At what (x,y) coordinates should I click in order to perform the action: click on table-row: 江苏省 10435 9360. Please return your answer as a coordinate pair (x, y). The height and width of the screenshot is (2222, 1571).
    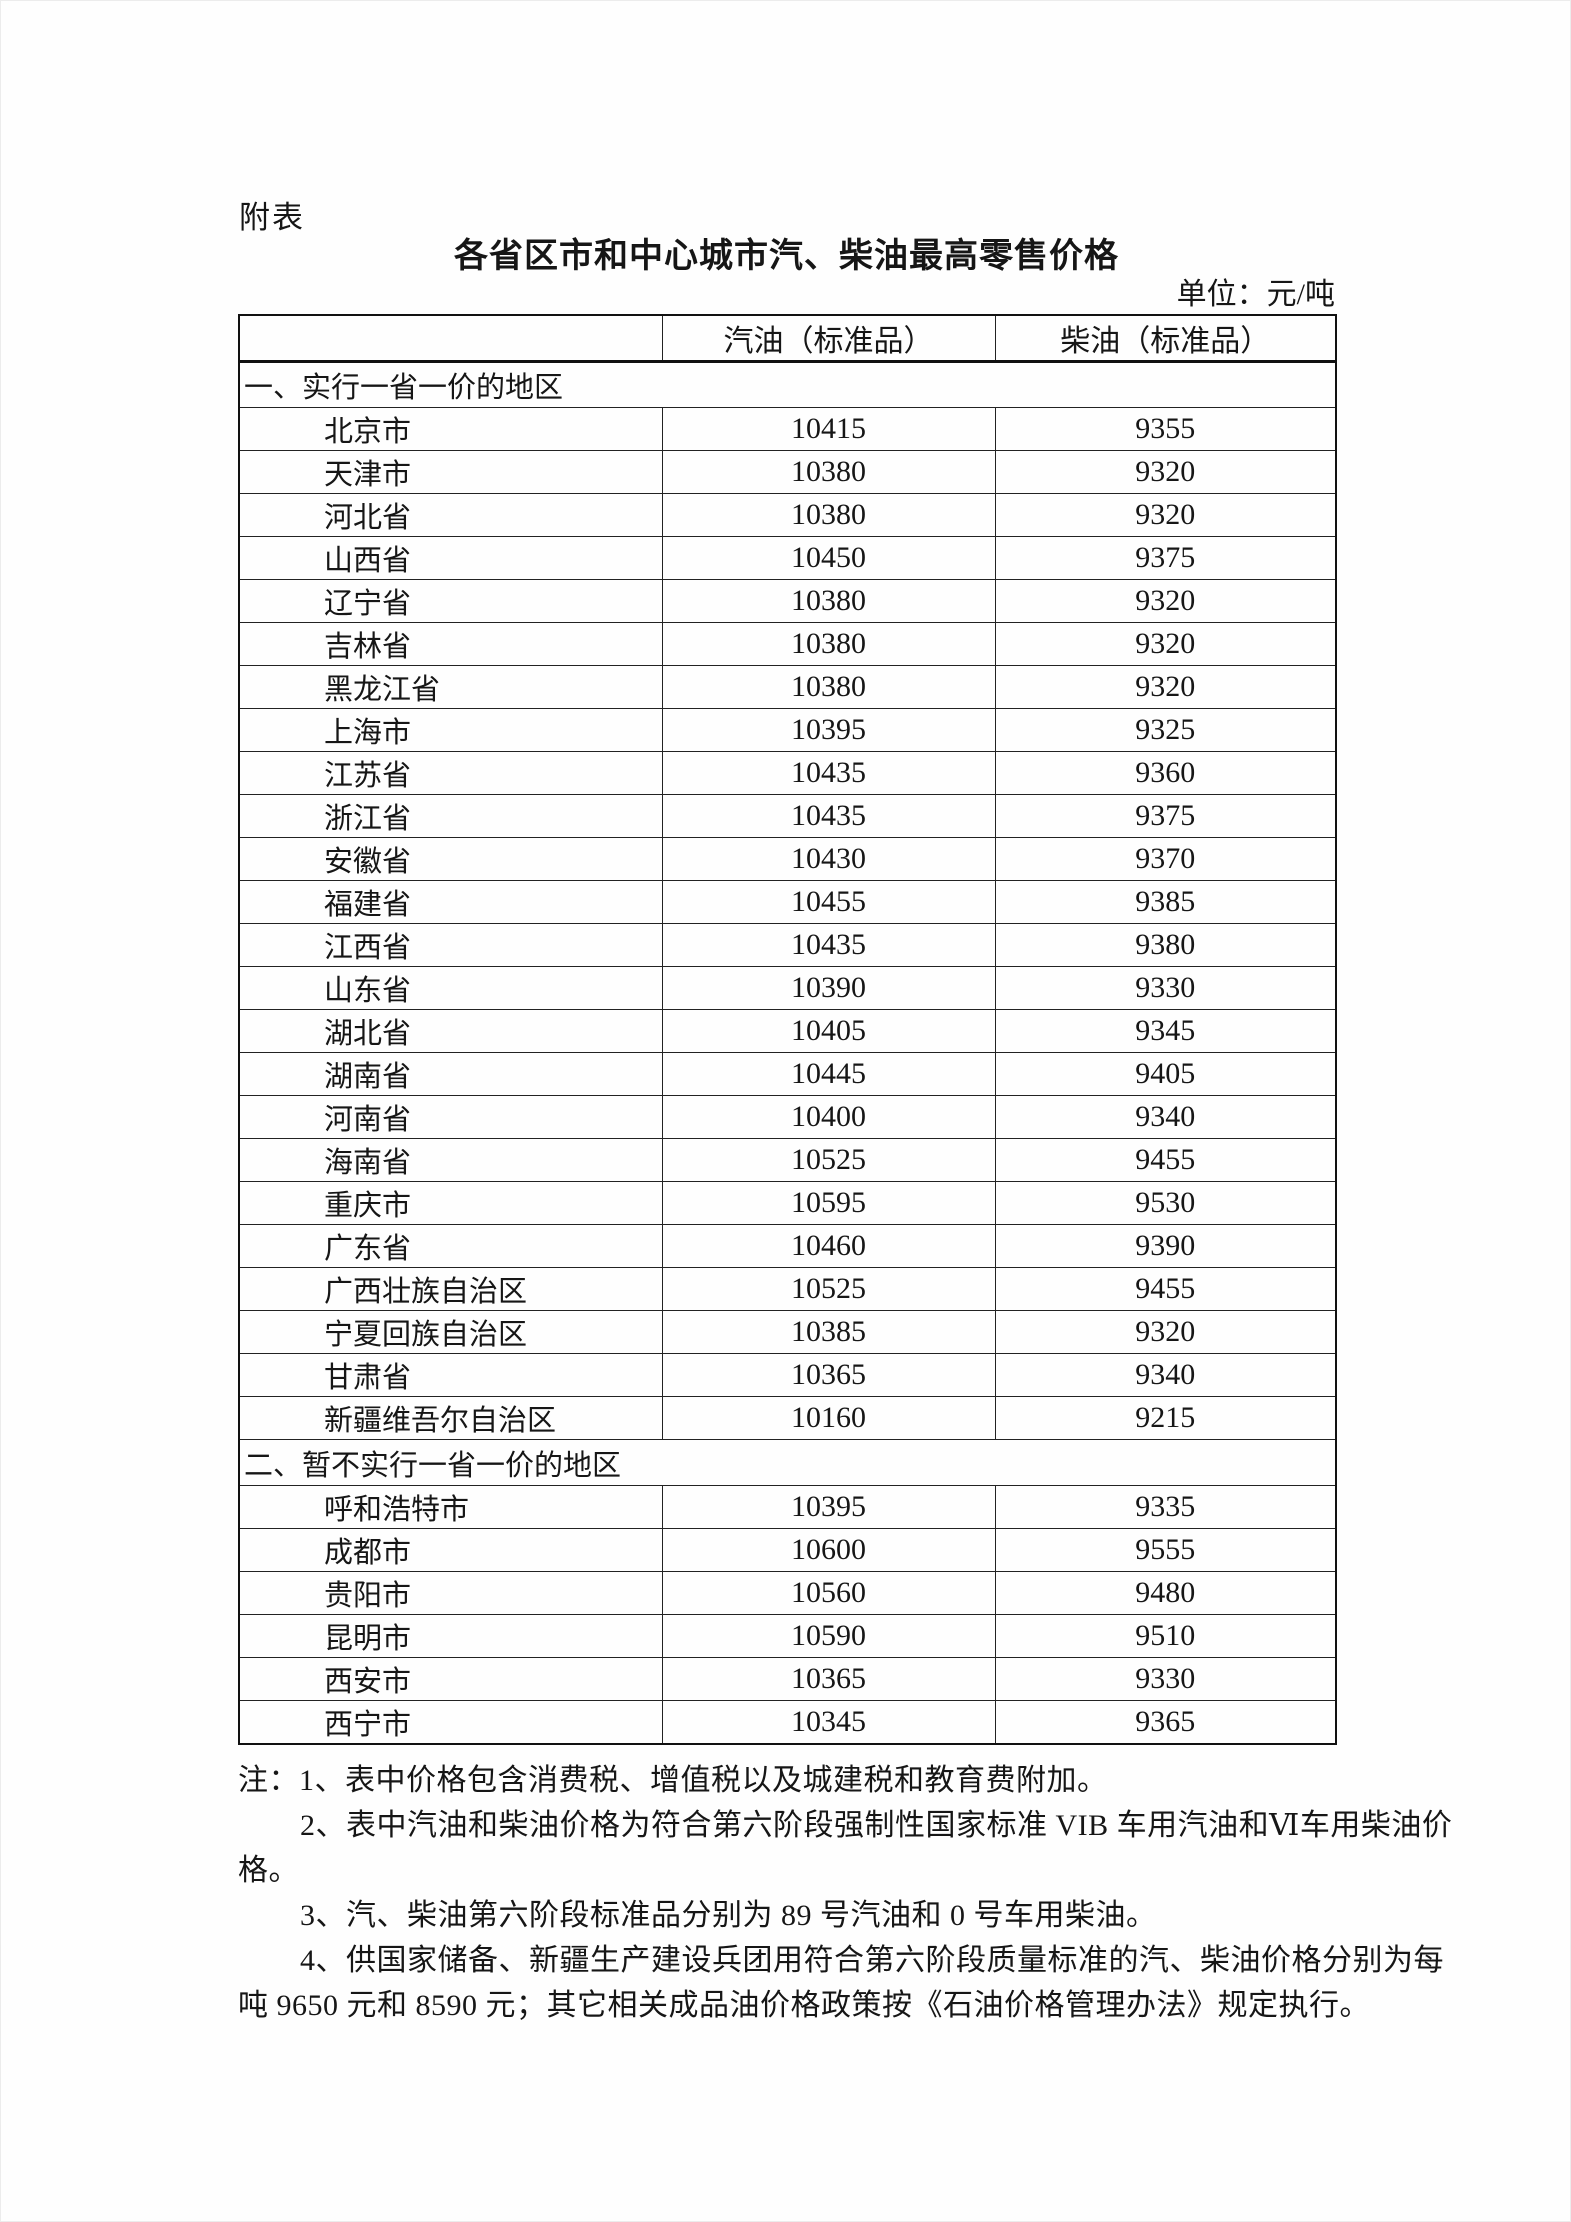
    Looking at the image, I should click on (787, 773).